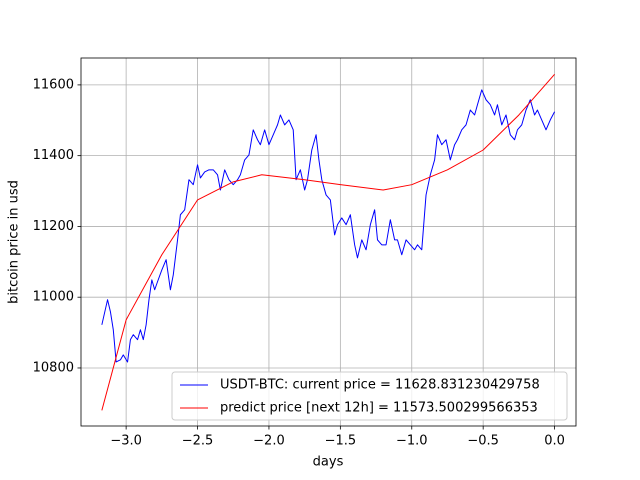  What do you see at coordinates (369, 396) in the screenshot?
I see `legend-box` at bounding box center [369, 396].